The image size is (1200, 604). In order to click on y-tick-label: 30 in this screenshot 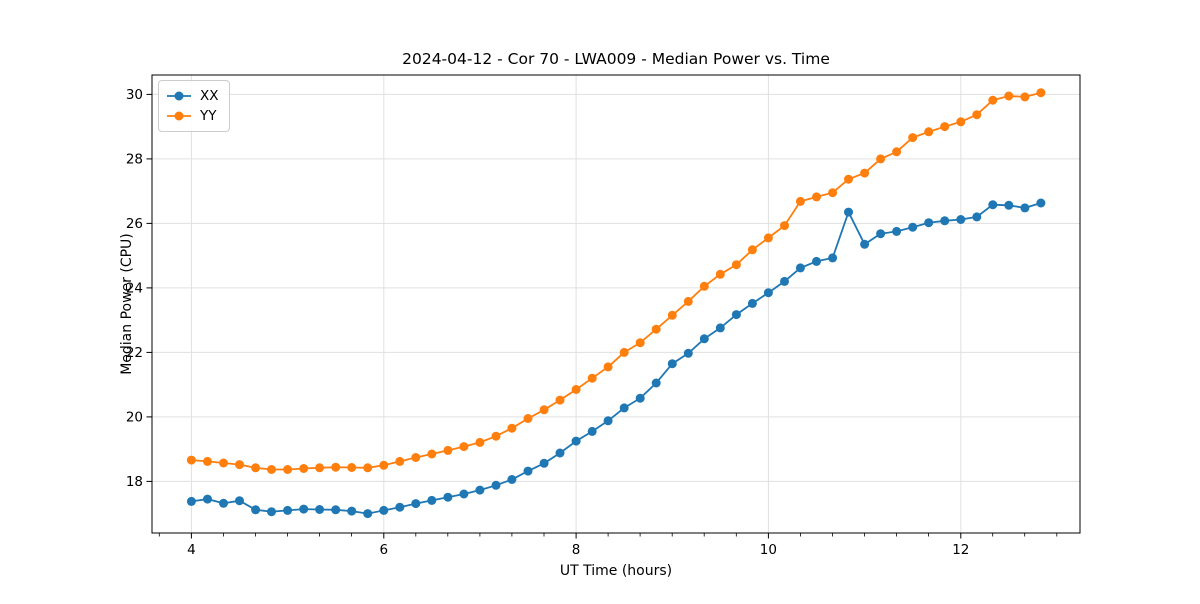, I will do `click(134, 95)`.